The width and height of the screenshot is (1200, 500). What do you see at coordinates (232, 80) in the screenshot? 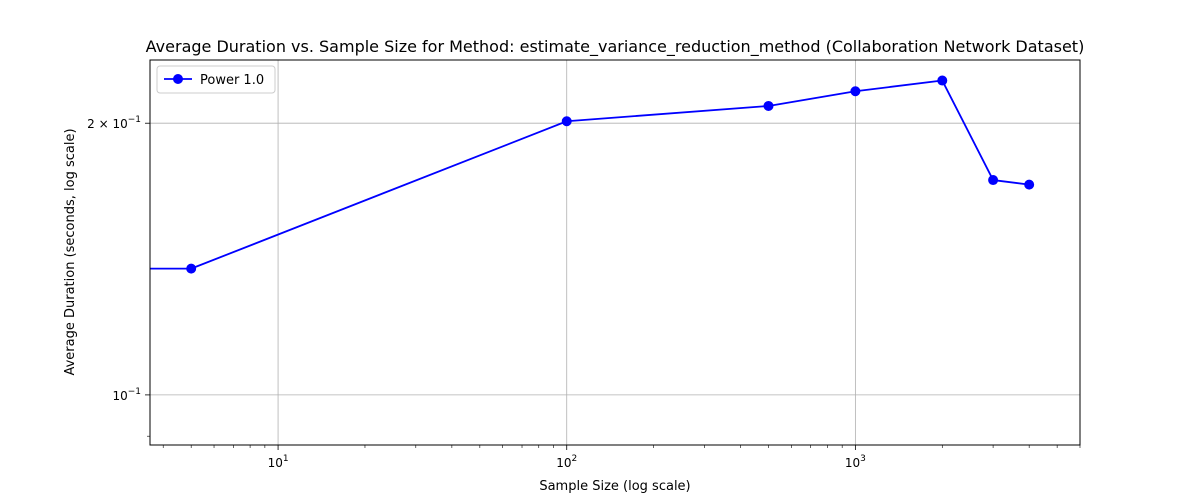
I see `legend-label: Power 1.0` at bounding box center [232, 80].